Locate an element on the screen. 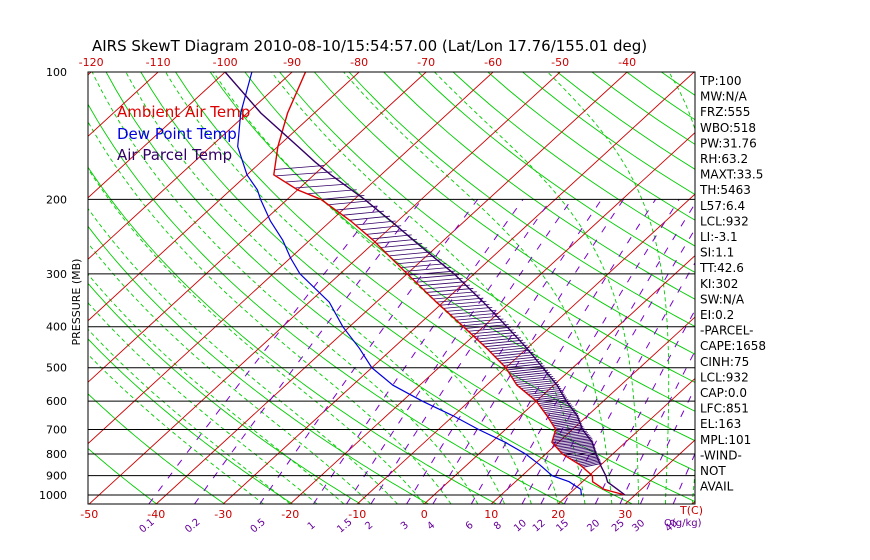  stability-index-text: FRZ:555 is located at coordinates (725, 112).